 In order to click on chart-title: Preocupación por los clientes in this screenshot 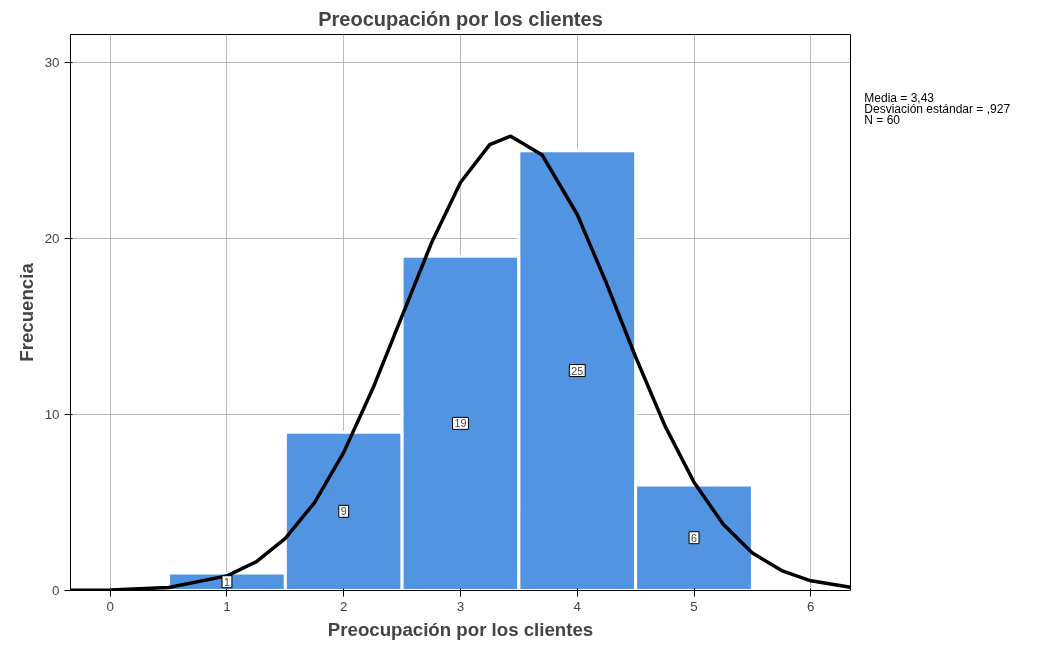, I will do `click(460, 18)`.